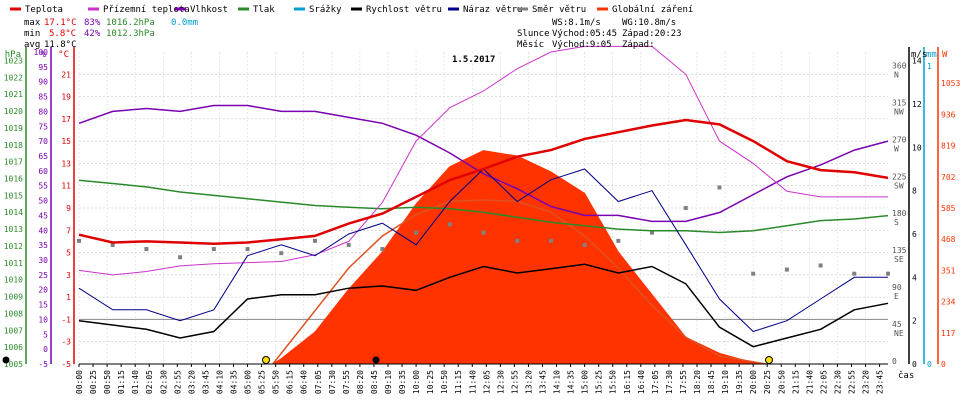  Describe the element at coordinates (43, 97) in the screenshot. I see `axis-tick-humidity_pct: 85` at that location.